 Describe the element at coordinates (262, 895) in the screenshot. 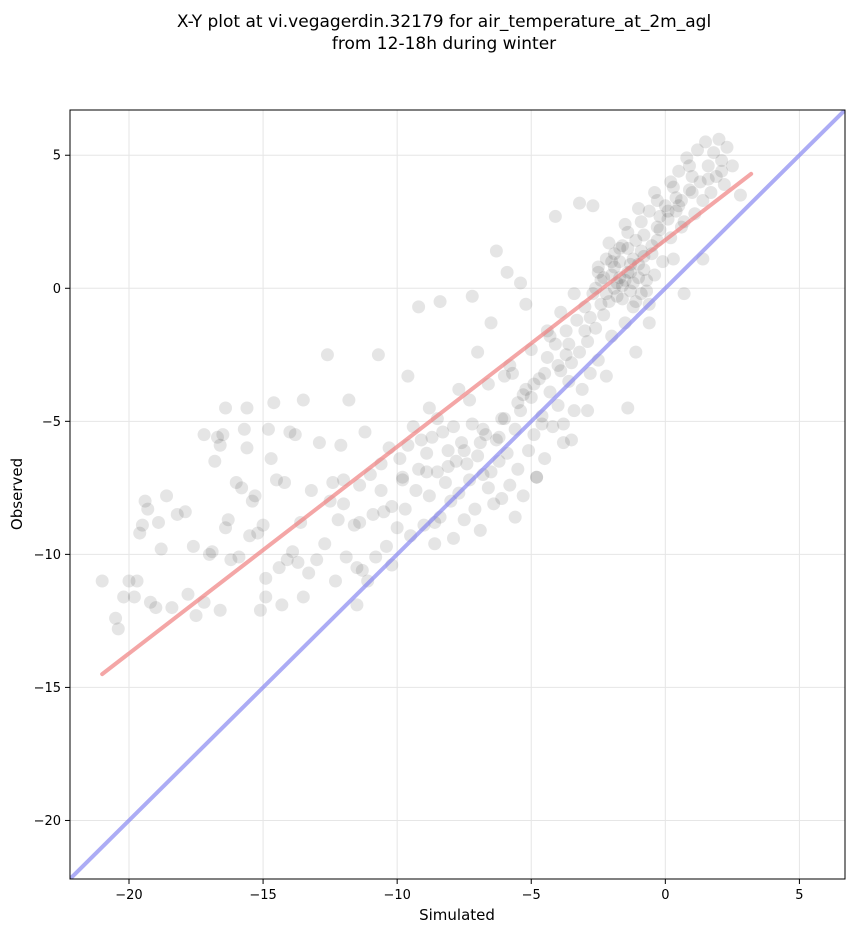

I see `x-tick-label-1: −15` at that location.